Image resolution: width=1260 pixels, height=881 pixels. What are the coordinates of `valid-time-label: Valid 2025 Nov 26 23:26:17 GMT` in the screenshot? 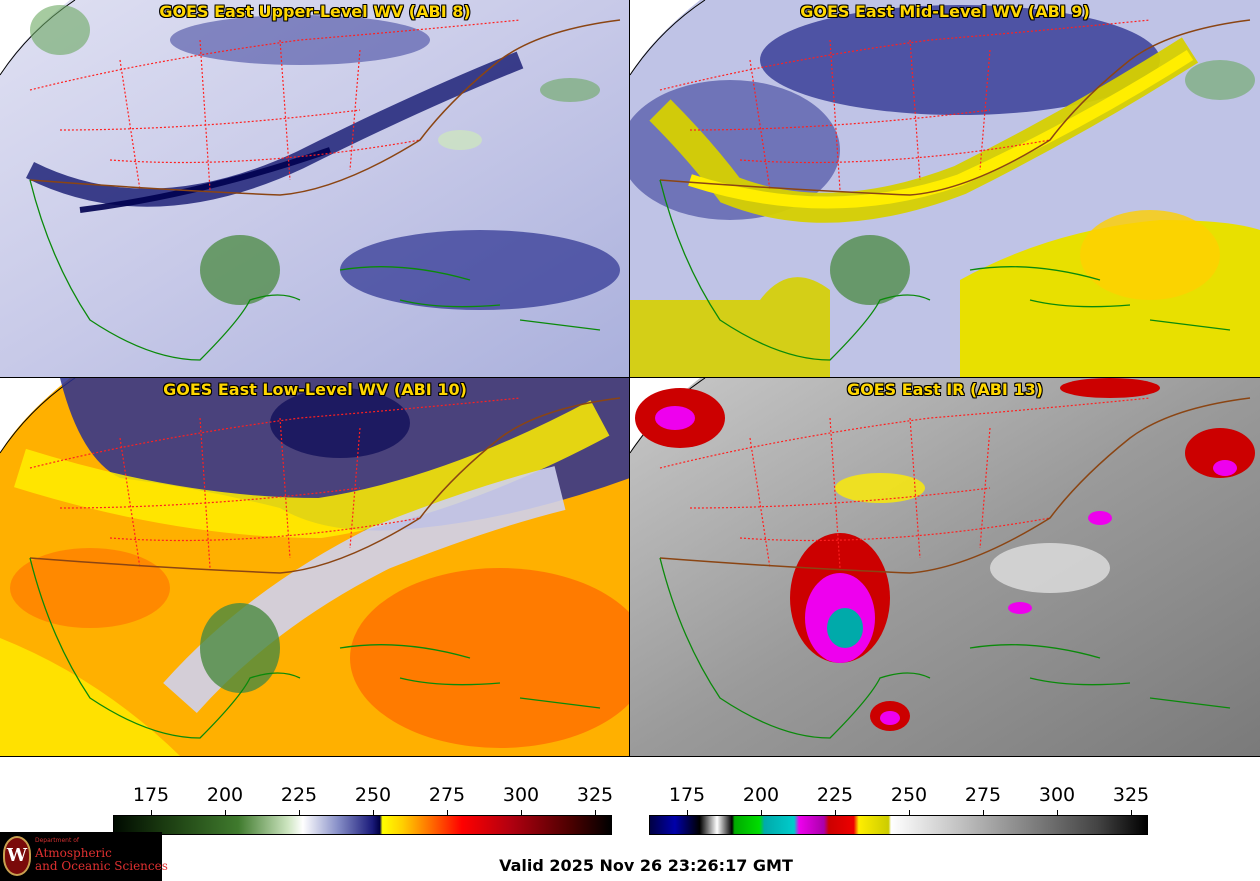 It's located at (646, 865).